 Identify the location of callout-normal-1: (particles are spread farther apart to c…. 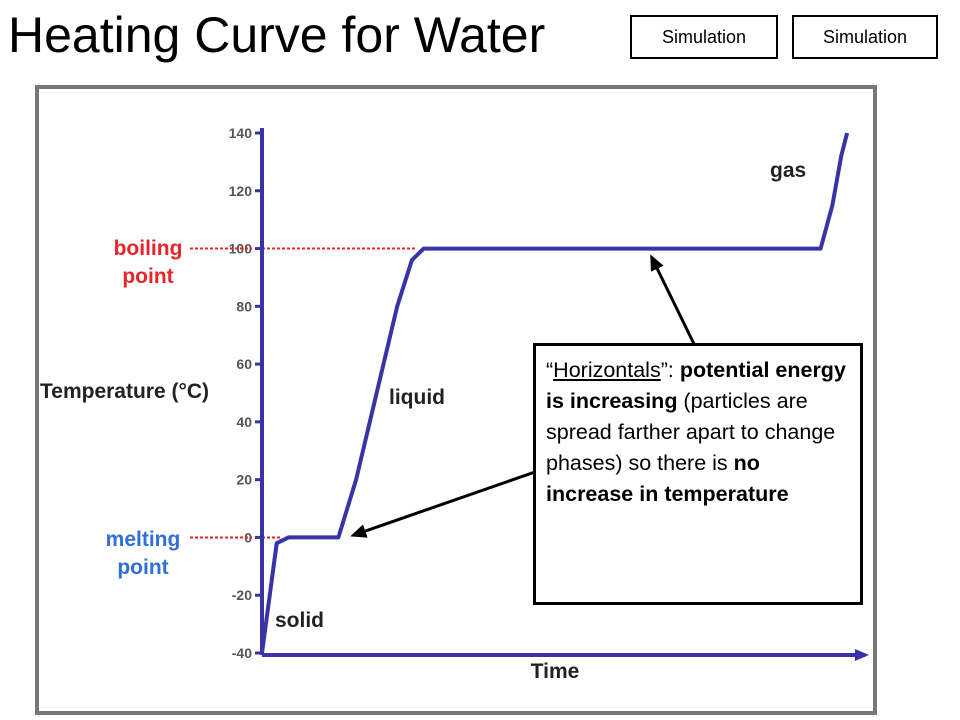
(691, 432).